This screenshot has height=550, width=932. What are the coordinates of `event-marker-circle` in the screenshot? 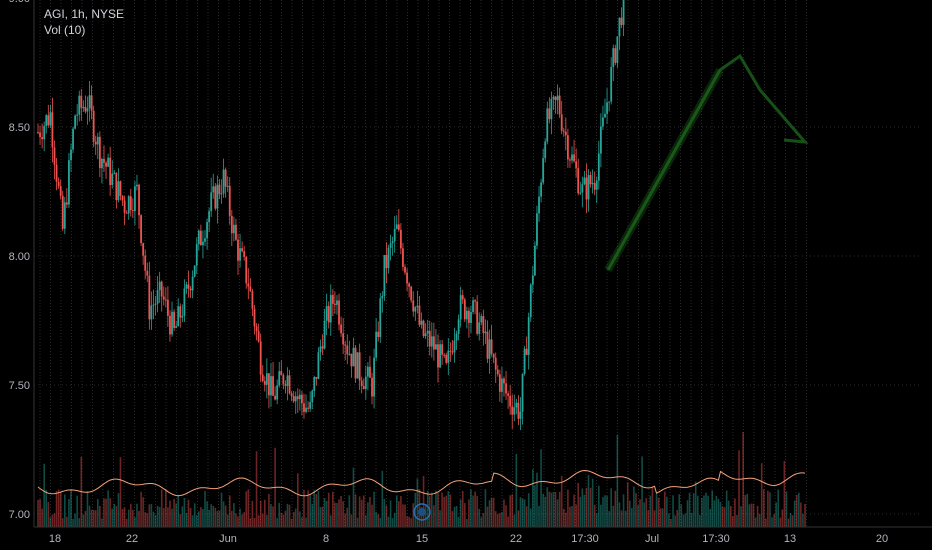 It's located at (422, 512).